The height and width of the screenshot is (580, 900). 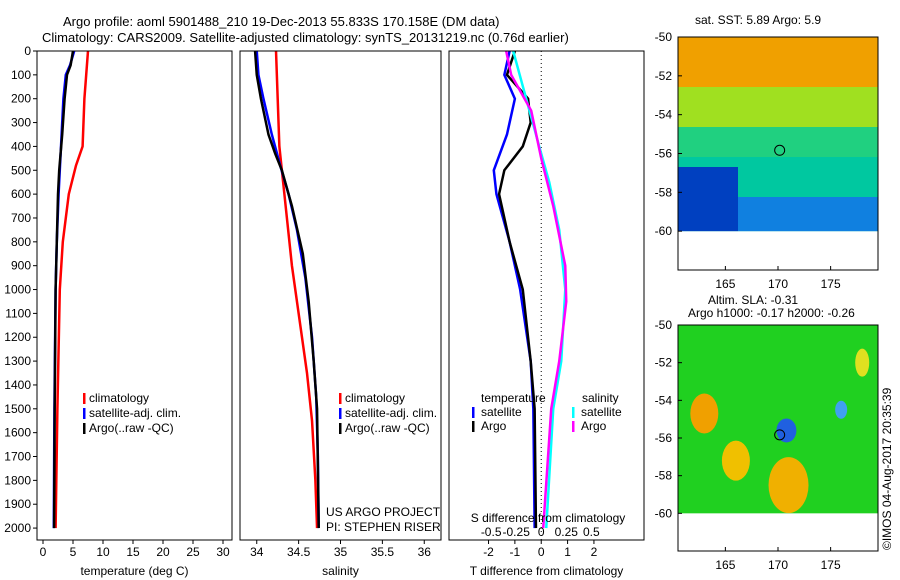 I want to click on x-tick-label: 5, so click(x=73, y=552).